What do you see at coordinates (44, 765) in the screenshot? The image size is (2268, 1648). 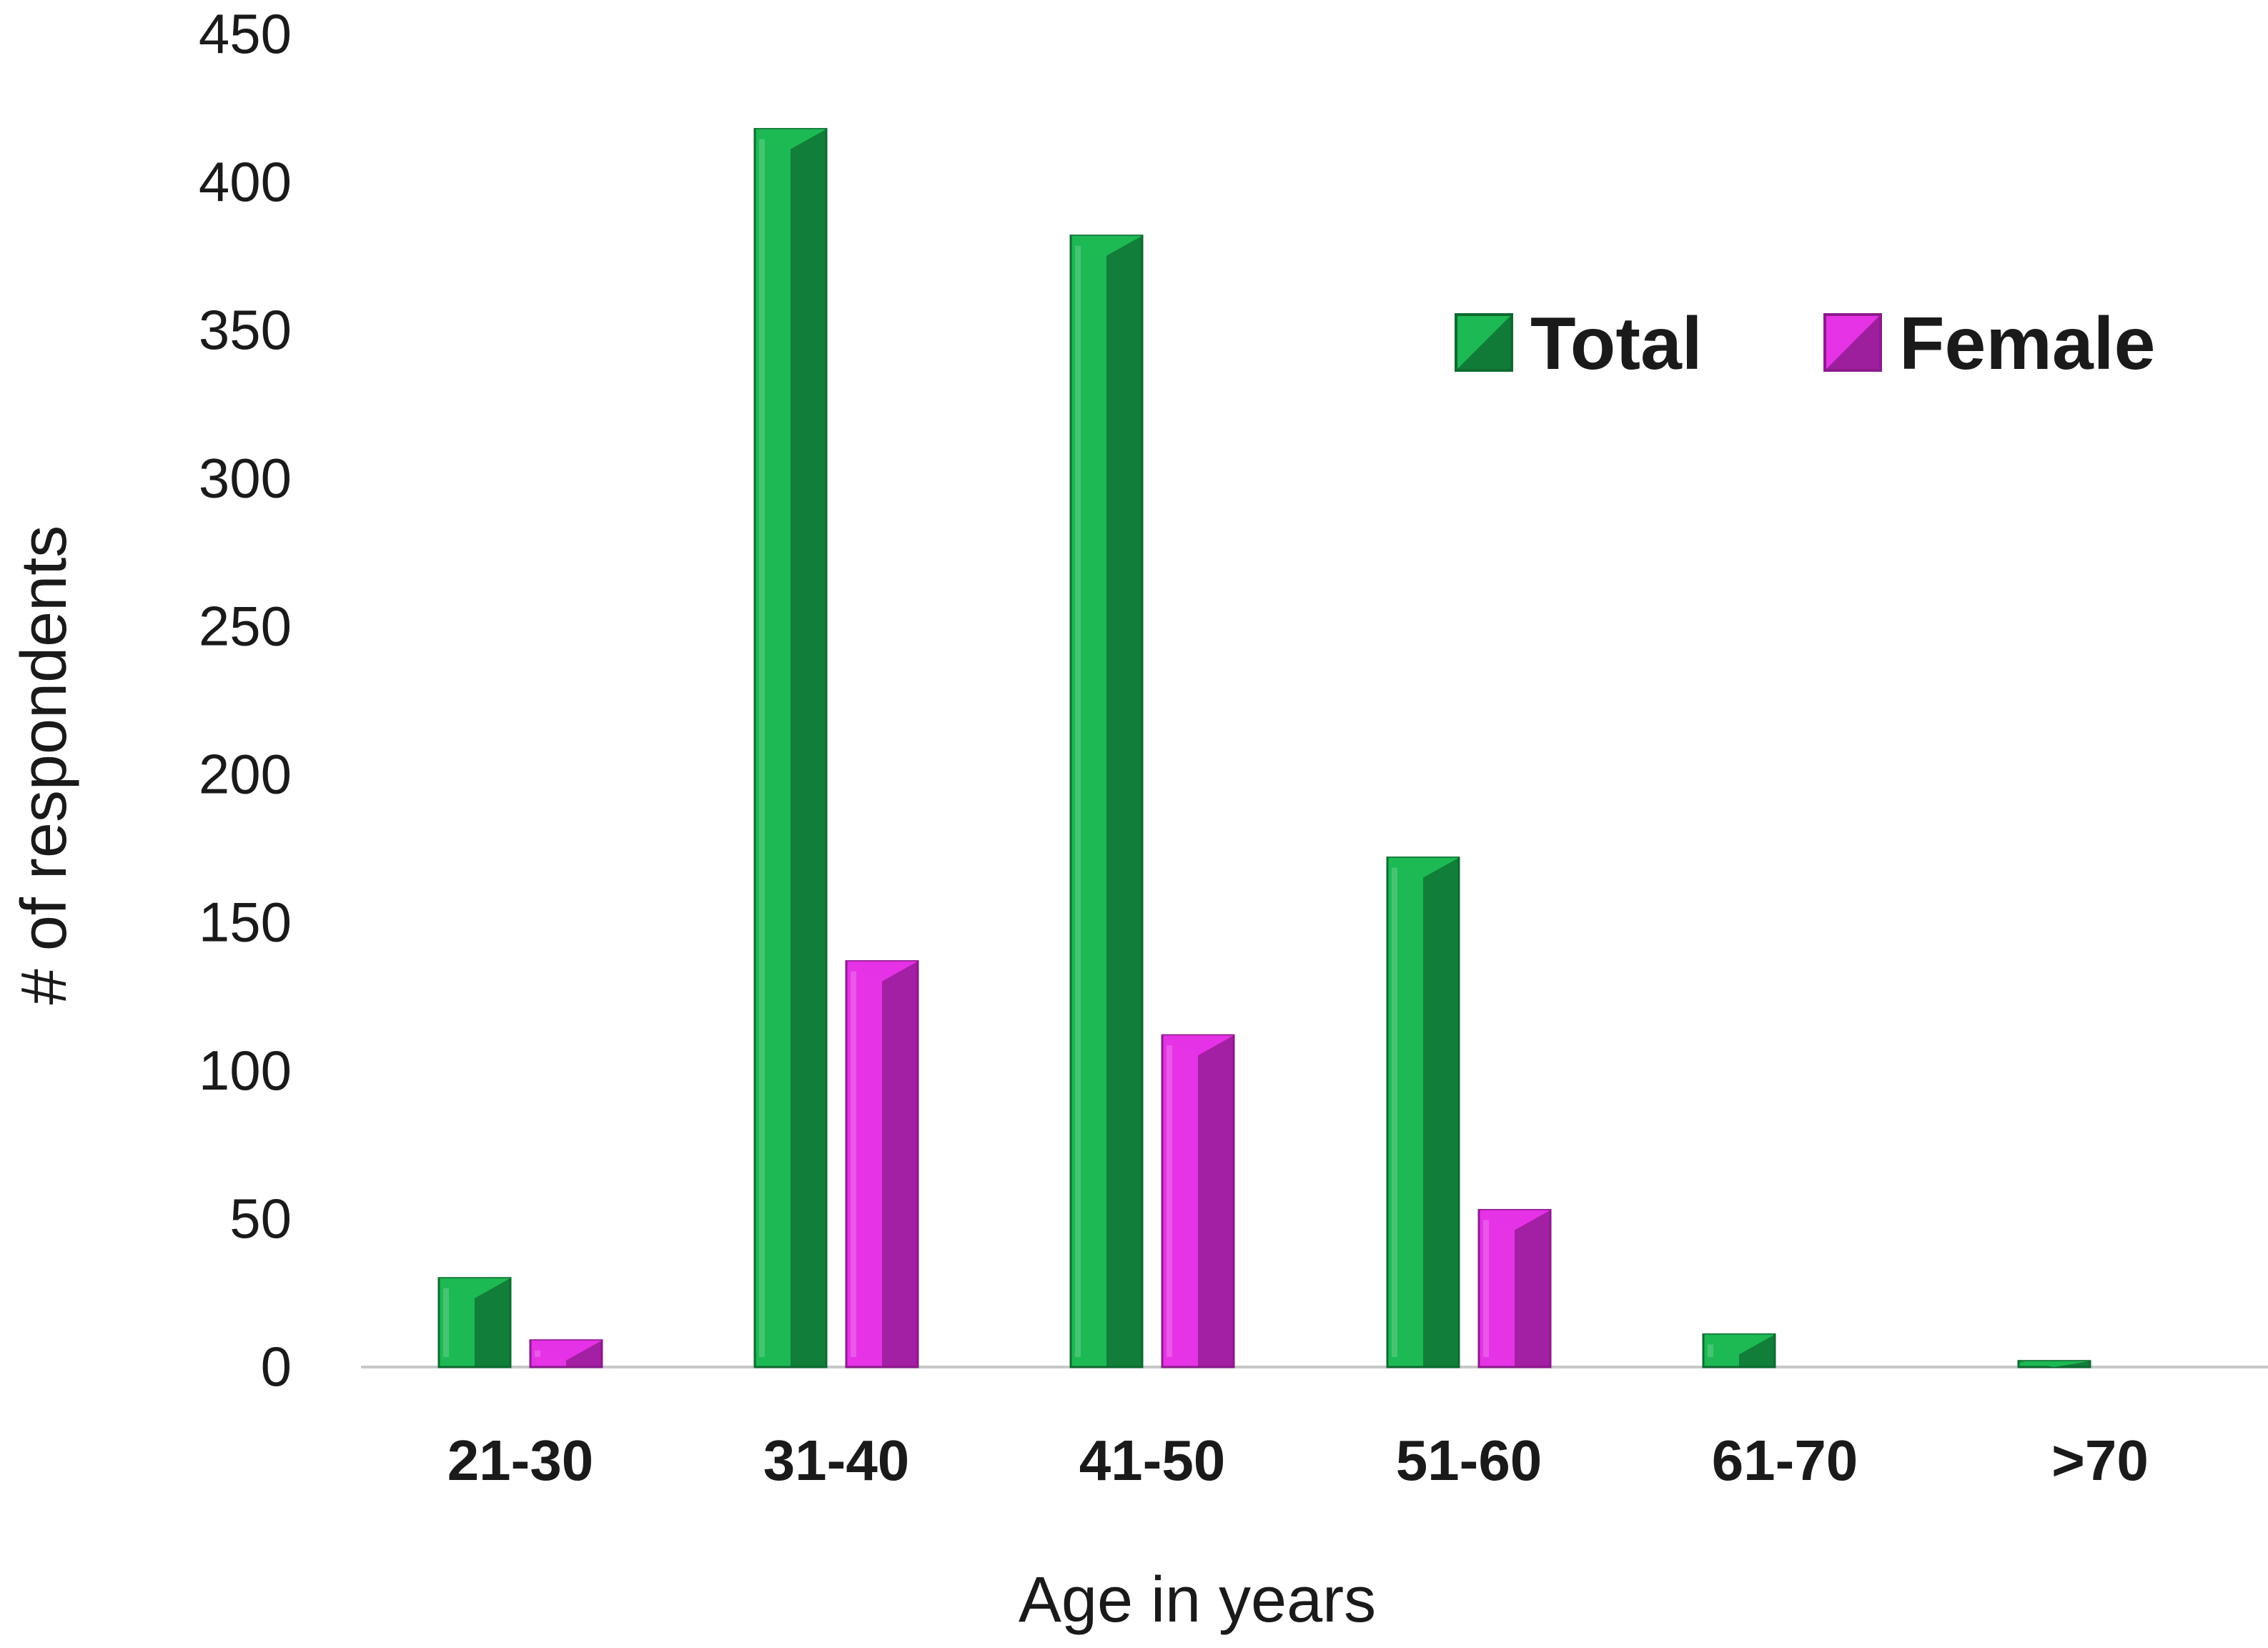 I see `y-axis-title: # of respondents` at bounding box center [44, 765].